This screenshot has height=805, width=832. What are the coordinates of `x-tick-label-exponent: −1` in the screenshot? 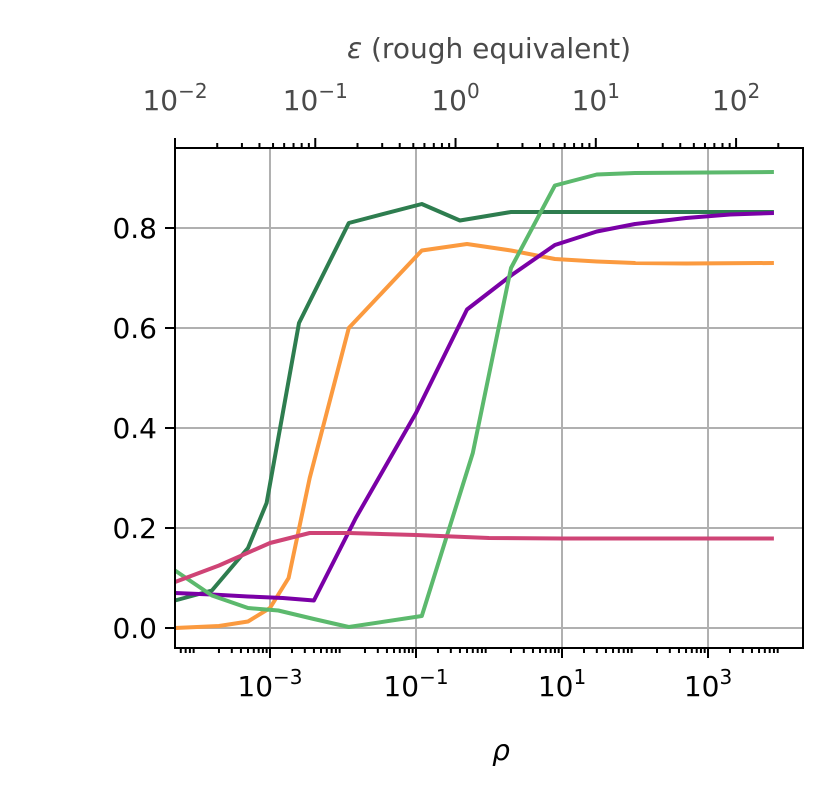 It's located at (433, 677).